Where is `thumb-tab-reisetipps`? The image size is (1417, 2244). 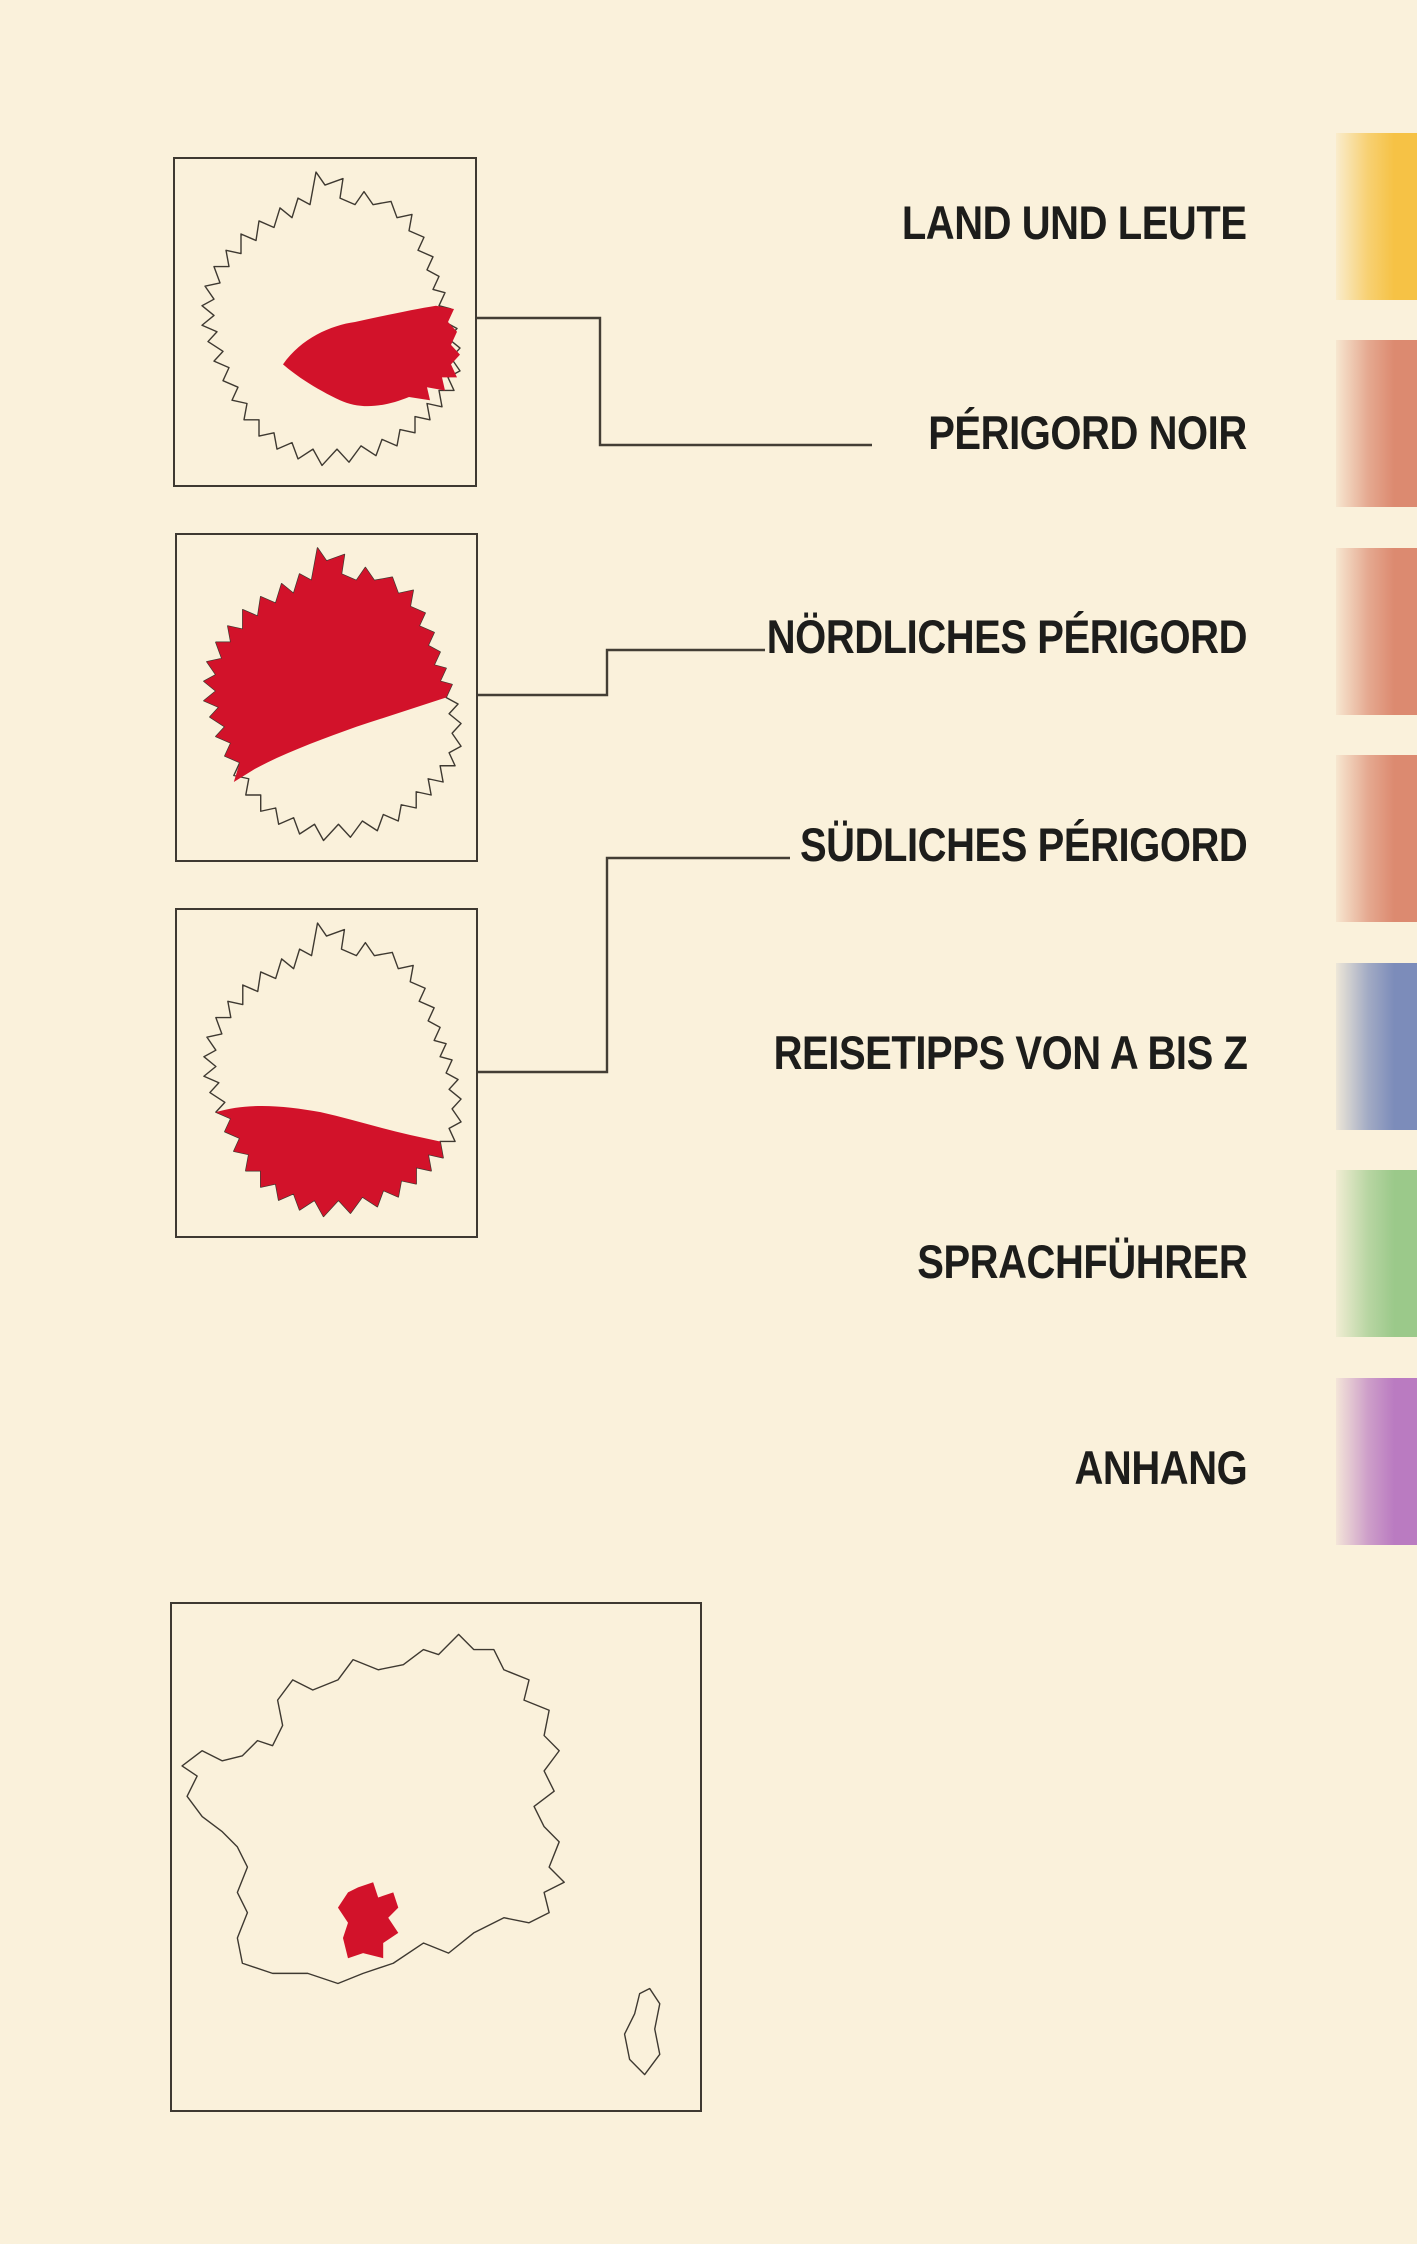
thumb-tab-reisetipps is located at coordinates (1376, 1046).